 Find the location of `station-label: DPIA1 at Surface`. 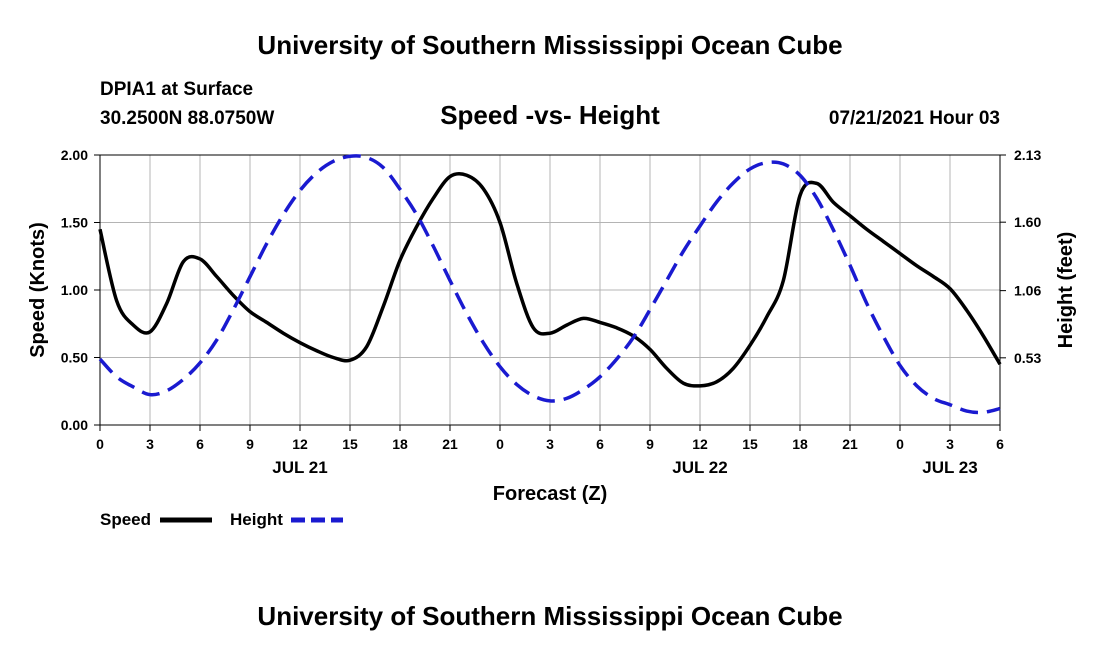

station-label: DPIA1 at Surface is located at coordinates (176, 89).